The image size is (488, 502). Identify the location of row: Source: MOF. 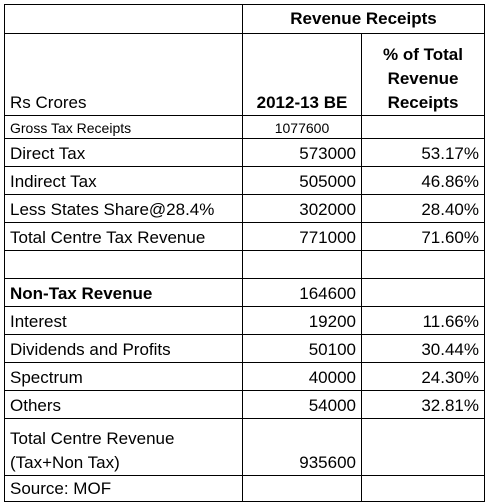
(245, 488).